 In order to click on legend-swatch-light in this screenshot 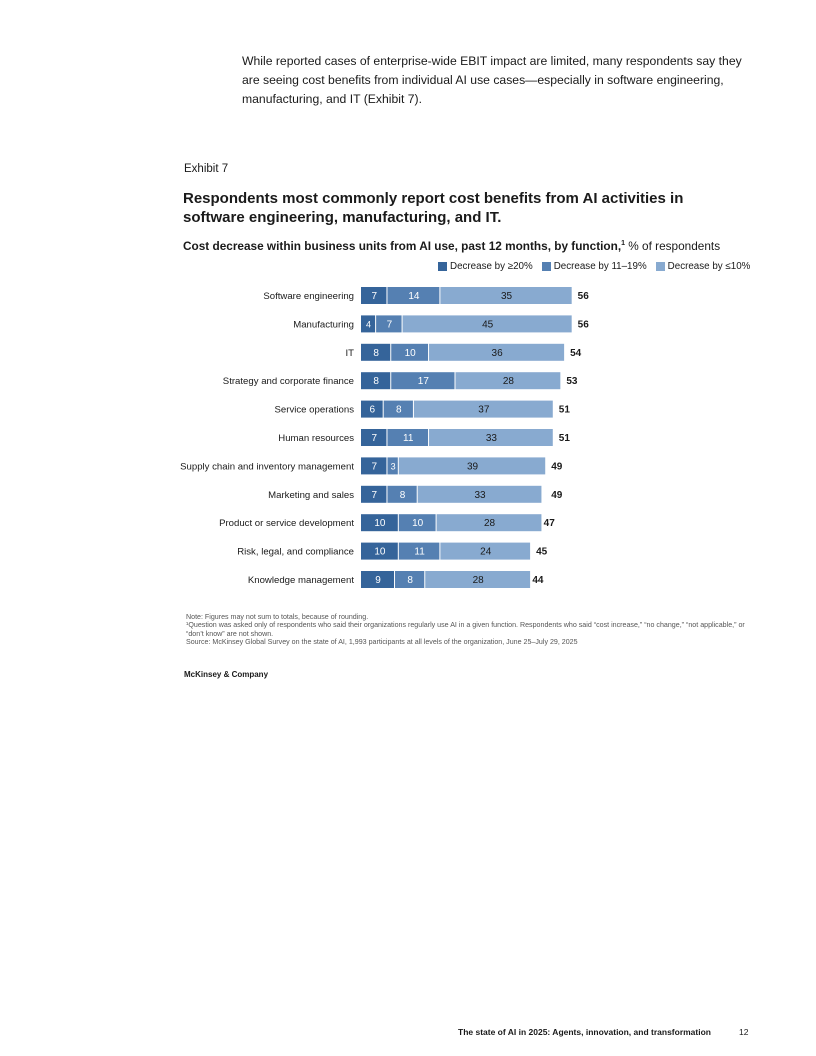, I will do `click(660, 266)`.